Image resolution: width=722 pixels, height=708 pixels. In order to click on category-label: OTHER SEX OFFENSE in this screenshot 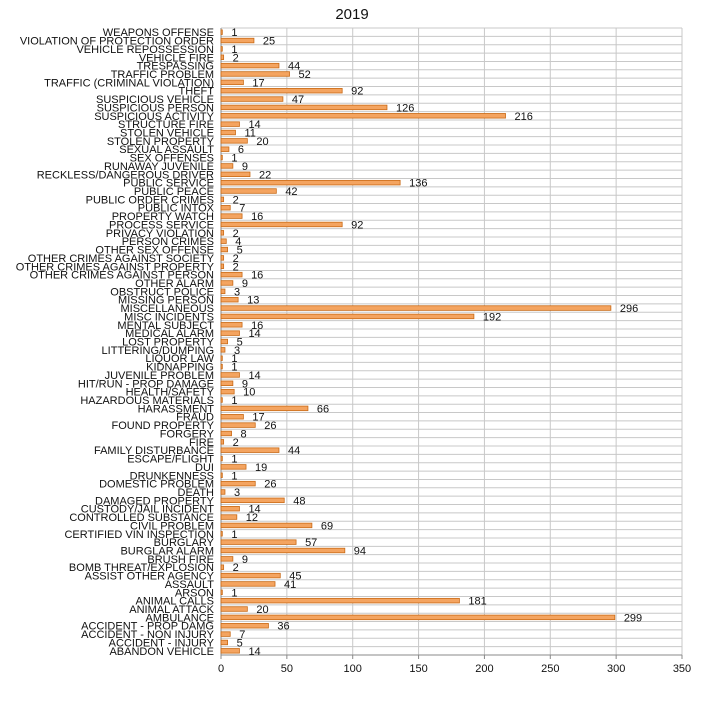, I will do `click(154, 251)`.